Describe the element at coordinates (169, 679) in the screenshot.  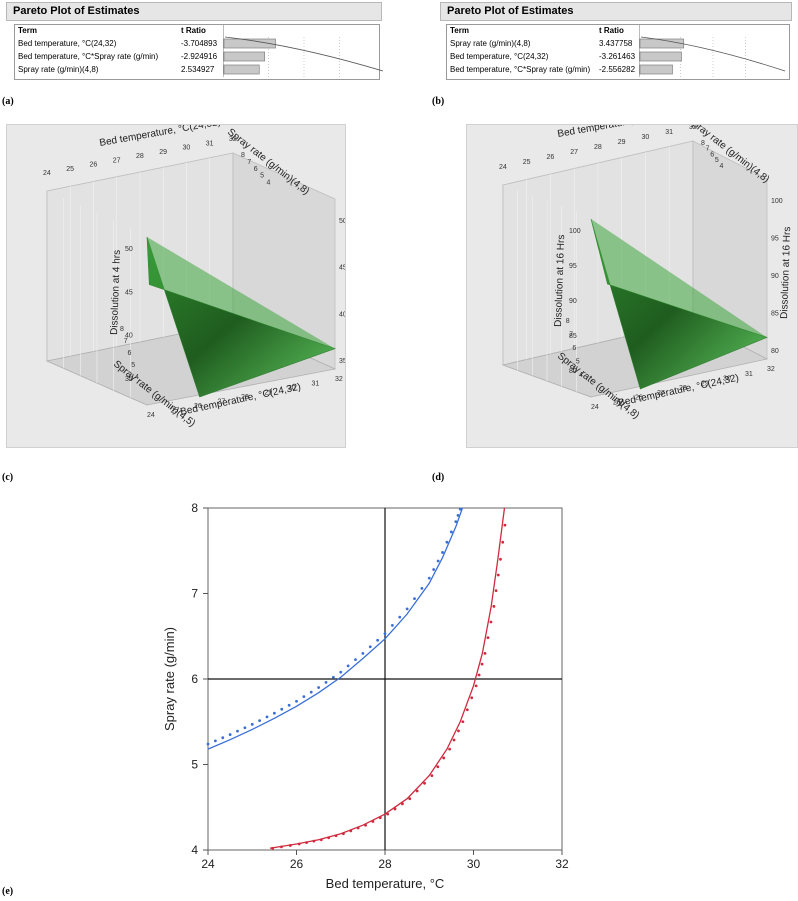
I see `y-axis-title: Spray rate (g/min)` at that location.